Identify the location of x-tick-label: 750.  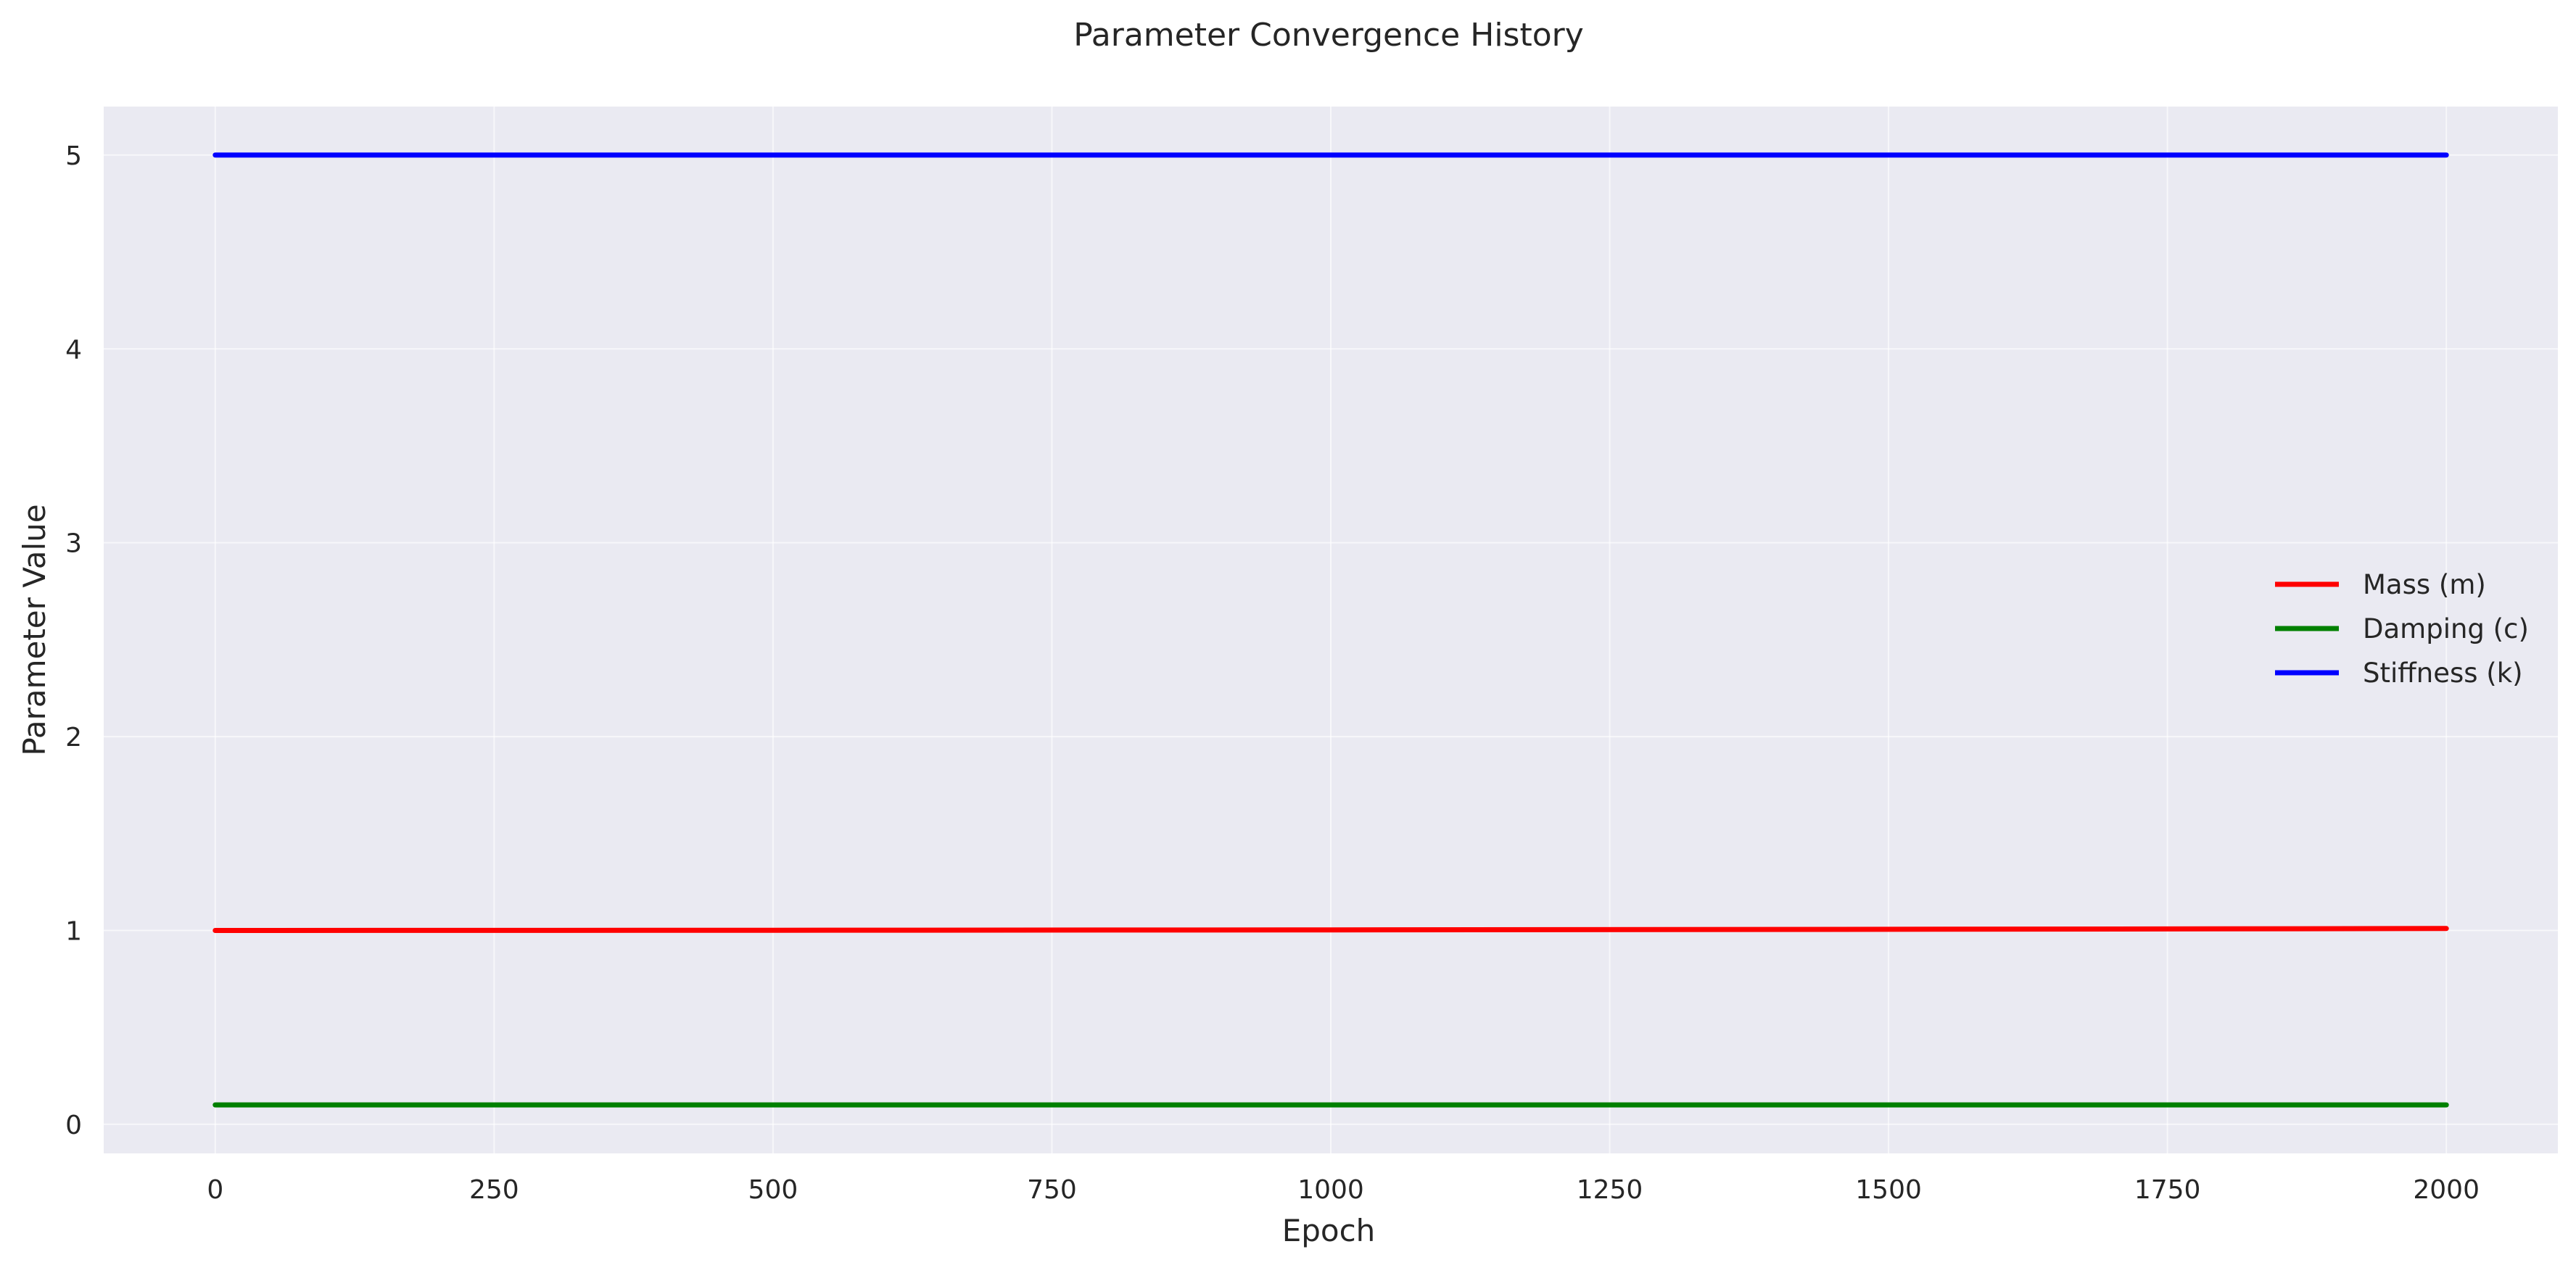
(1052, 1190).